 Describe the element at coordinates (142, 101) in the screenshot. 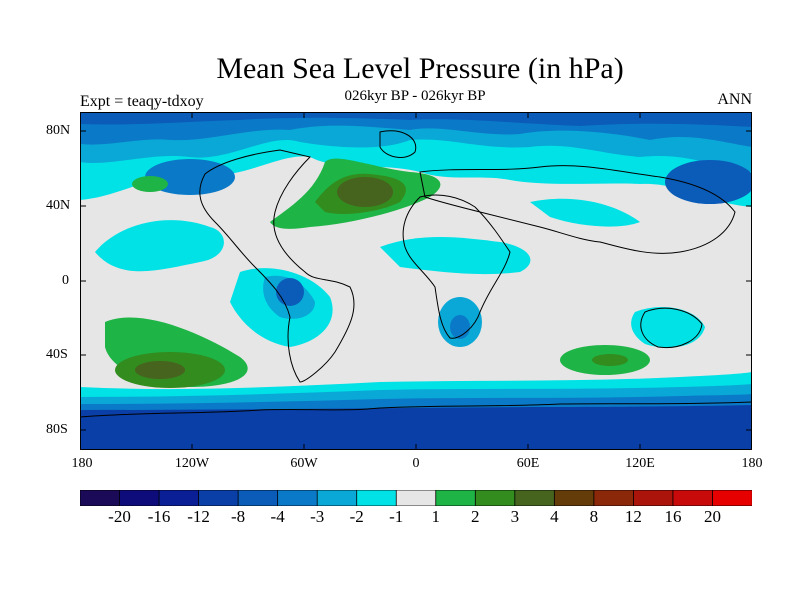

I see `experiment-label: Expt = teaqy-tdxoy` at that location.